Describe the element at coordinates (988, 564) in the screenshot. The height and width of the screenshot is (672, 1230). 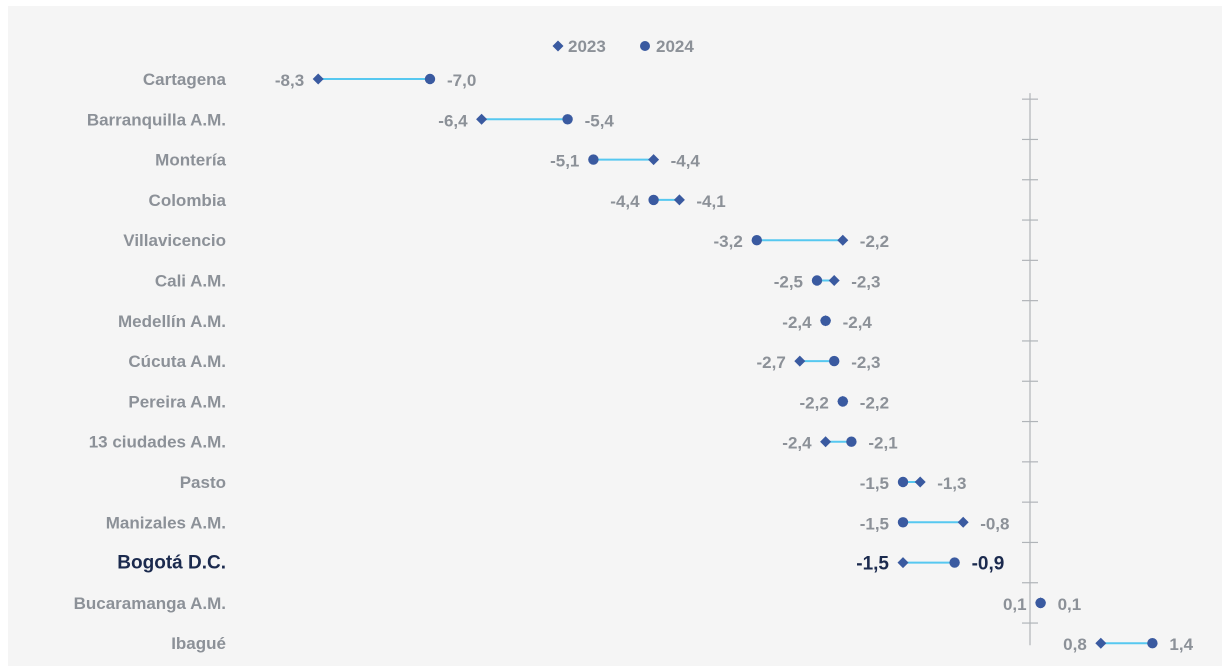
I see `value-label-right: -0,9` at that location.